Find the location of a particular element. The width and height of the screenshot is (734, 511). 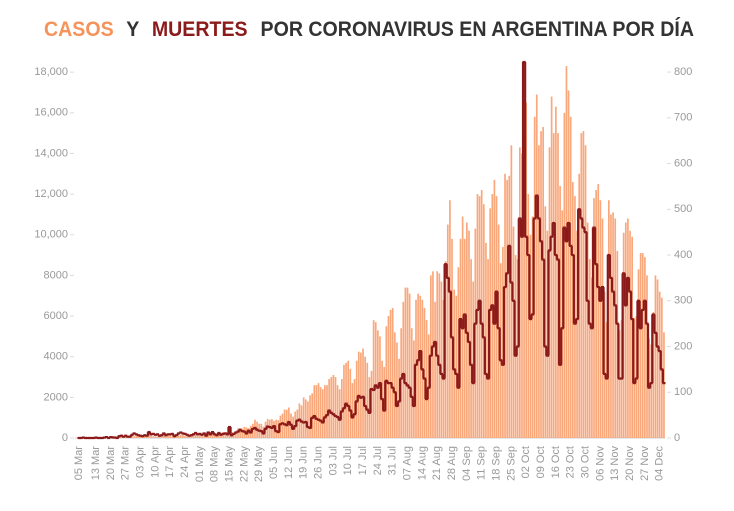

title-rest: POR CORONAVIRUS EN ARGENTINA POR DÍA is located at coordinates (477, 29).